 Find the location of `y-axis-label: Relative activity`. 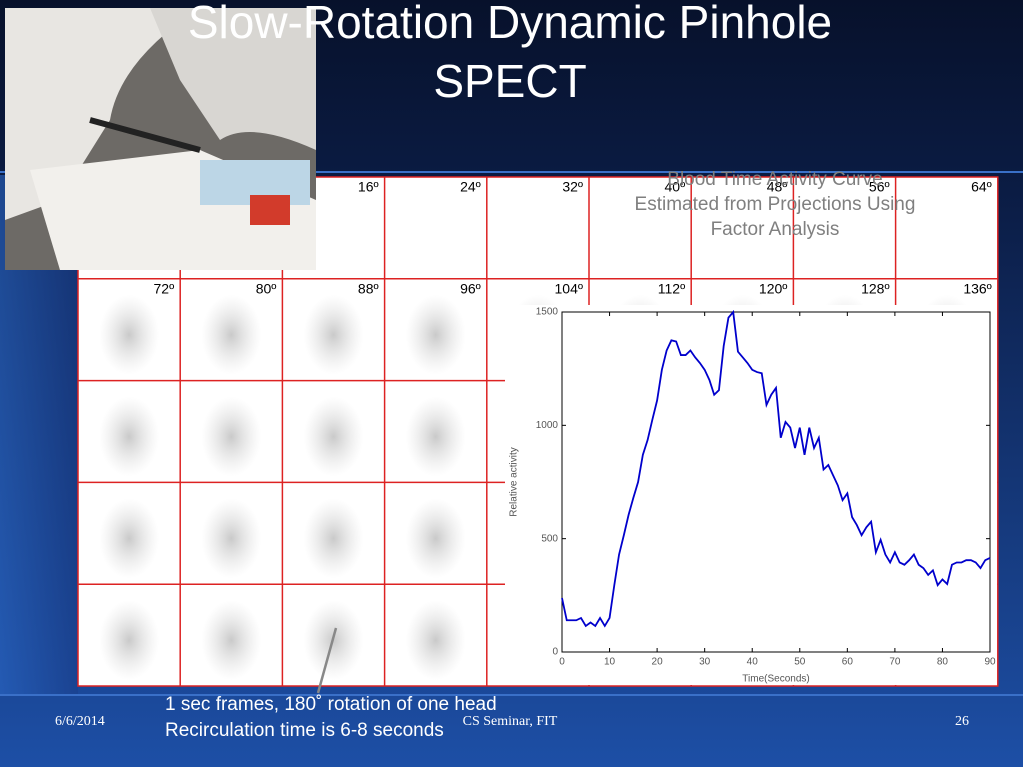

y-axis-label: Relative activity is located at coordinates (514, 481).